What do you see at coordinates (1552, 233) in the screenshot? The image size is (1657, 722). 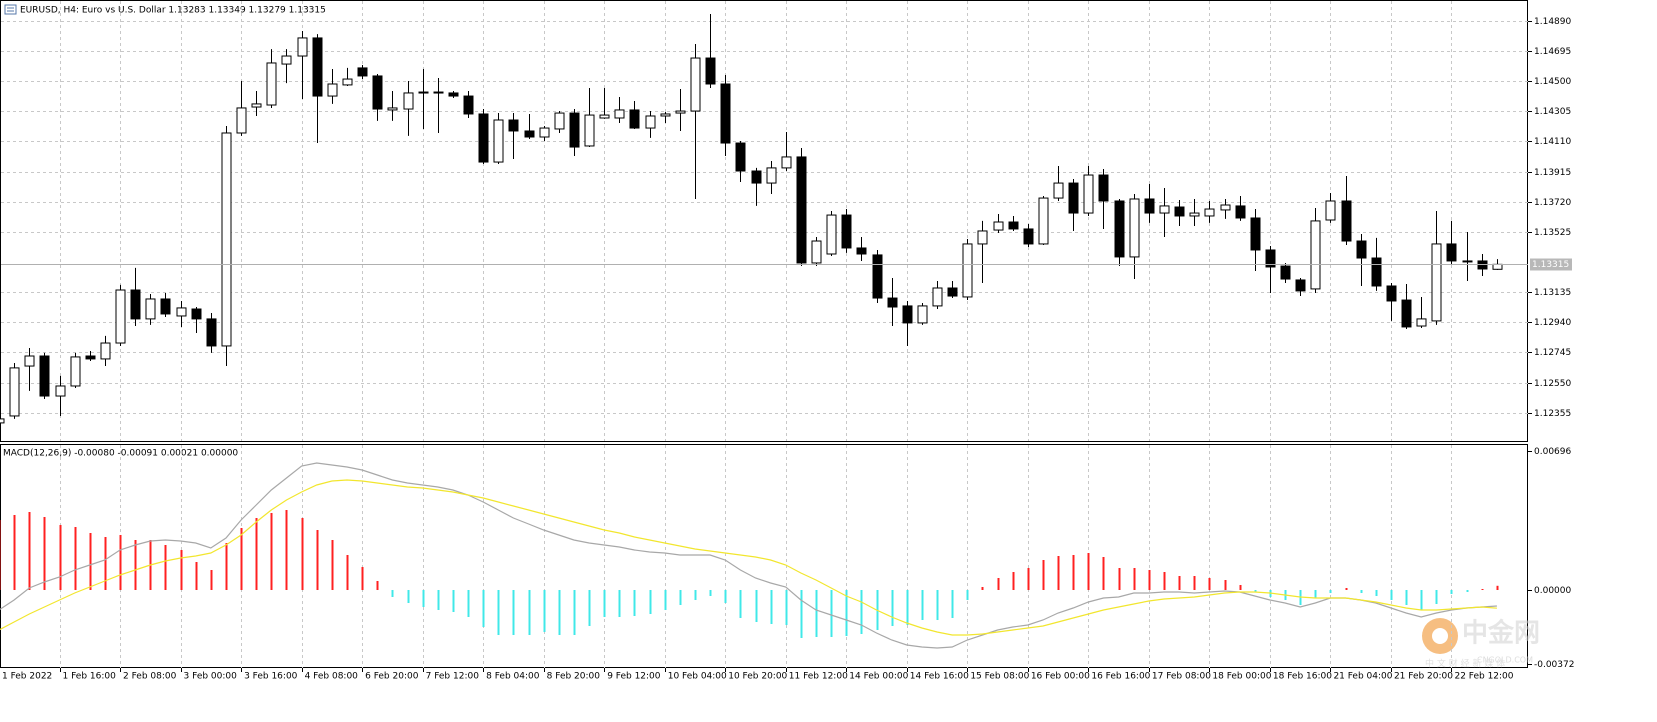 I see `y-tick-label: 1.13525` at bounding box center [1552, 233].